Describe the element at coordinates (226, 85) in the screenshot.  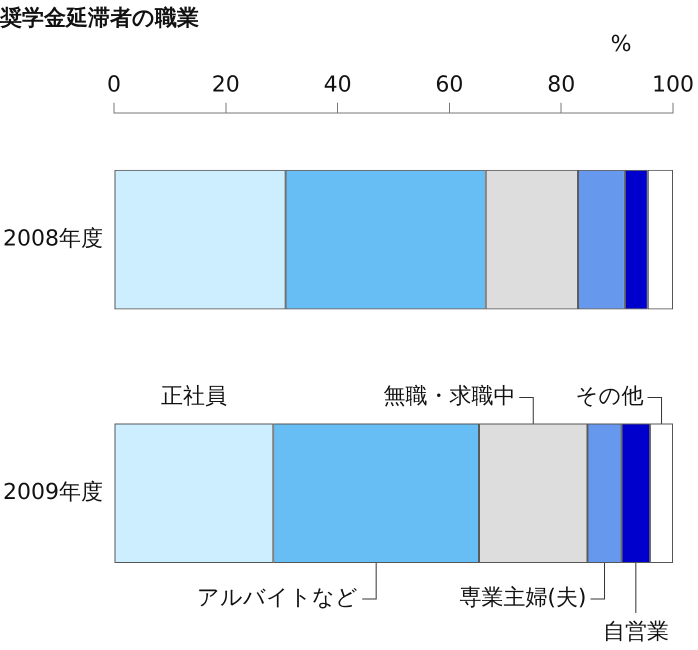
I see `x-tick-label: 20` at that location.